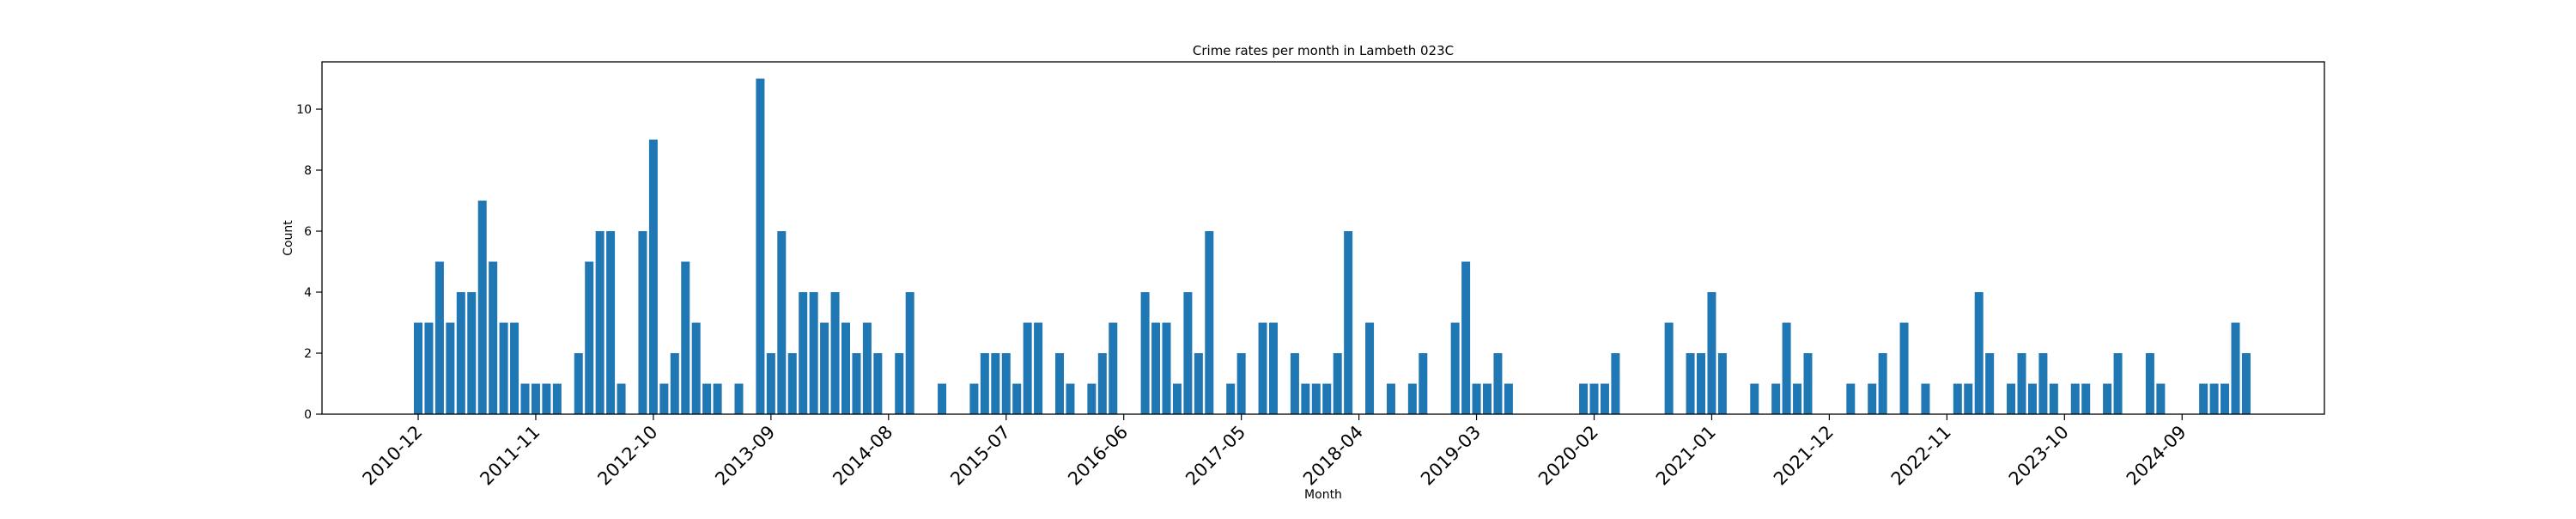 The width and height of the screenshot is (2576, 519). Describe the element at coordinates (309, 262) in the screenshot. I see `y-axis: 0 2 4 6 8 10` at that location.